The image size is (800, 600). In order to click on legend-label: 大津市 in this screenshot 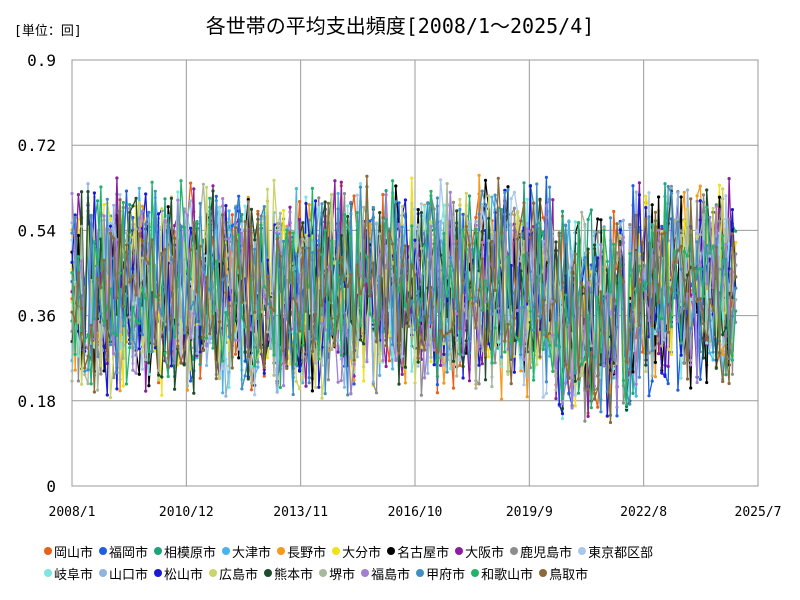, I will do `click(252, 553)`.